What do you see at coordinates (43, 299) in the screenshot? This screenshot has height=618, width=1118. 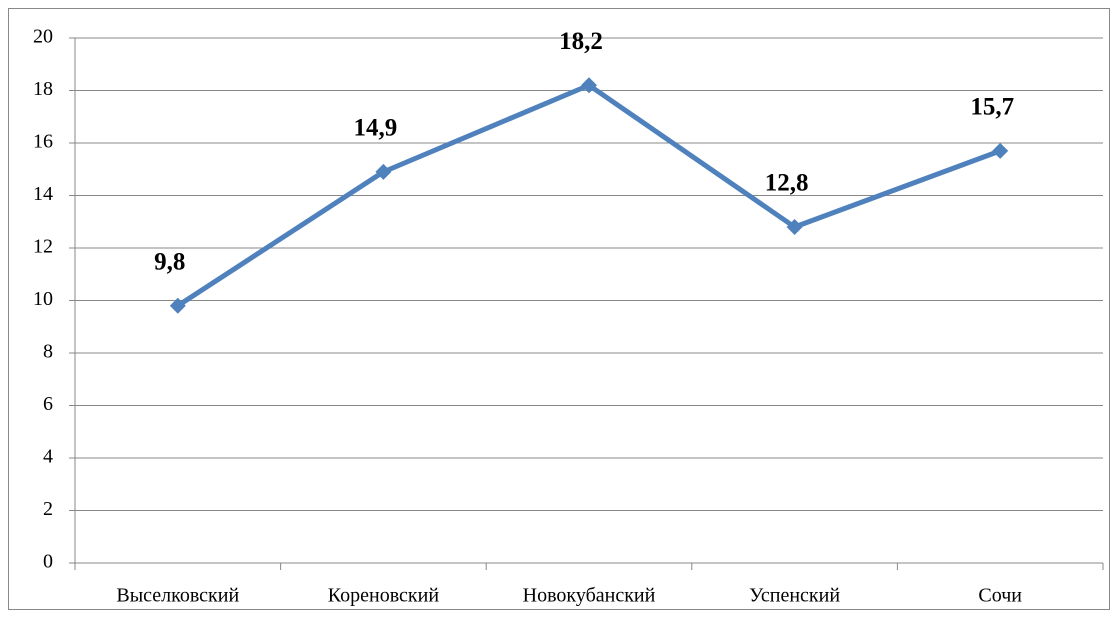 I see `y-tick-label: 10` at bounding box center [43, 299].